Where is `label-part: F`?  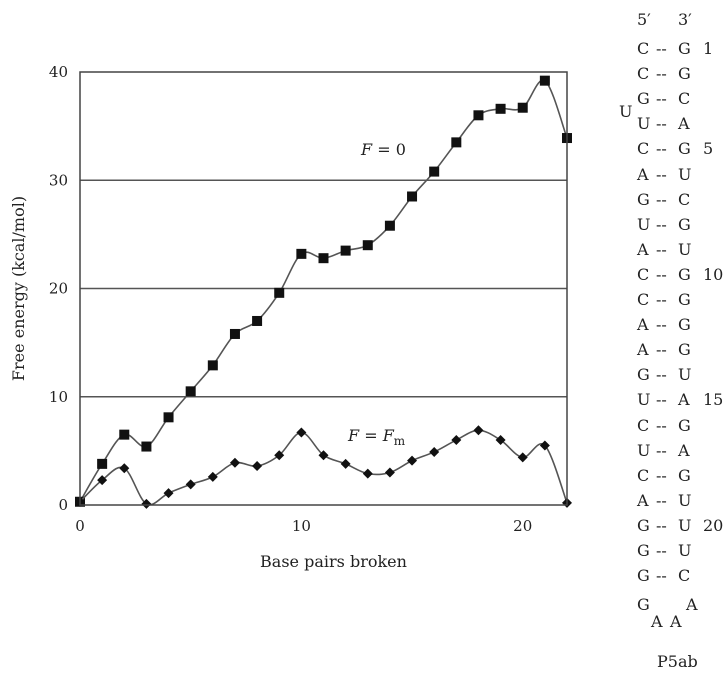
label-part: F is located at coordinates (353, 435).